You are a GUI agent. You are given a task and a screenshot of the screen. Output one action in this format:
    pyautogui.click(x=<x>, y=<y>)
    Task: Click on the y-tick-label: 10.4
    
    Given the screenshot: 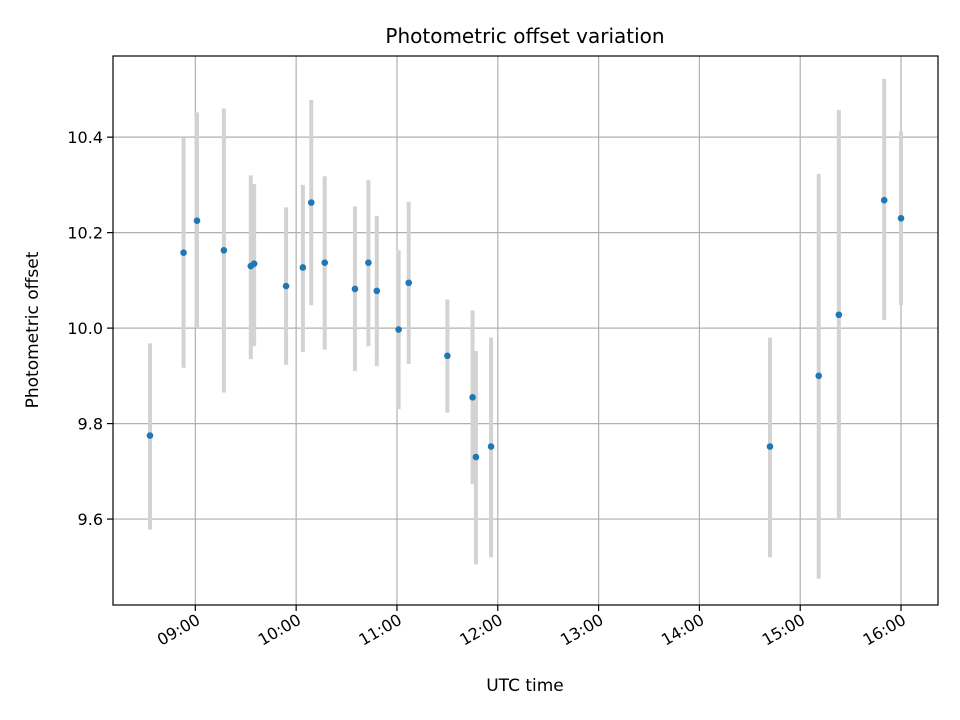 What is the action you would take?
    pyautogui.click(x=85, y=137)
    